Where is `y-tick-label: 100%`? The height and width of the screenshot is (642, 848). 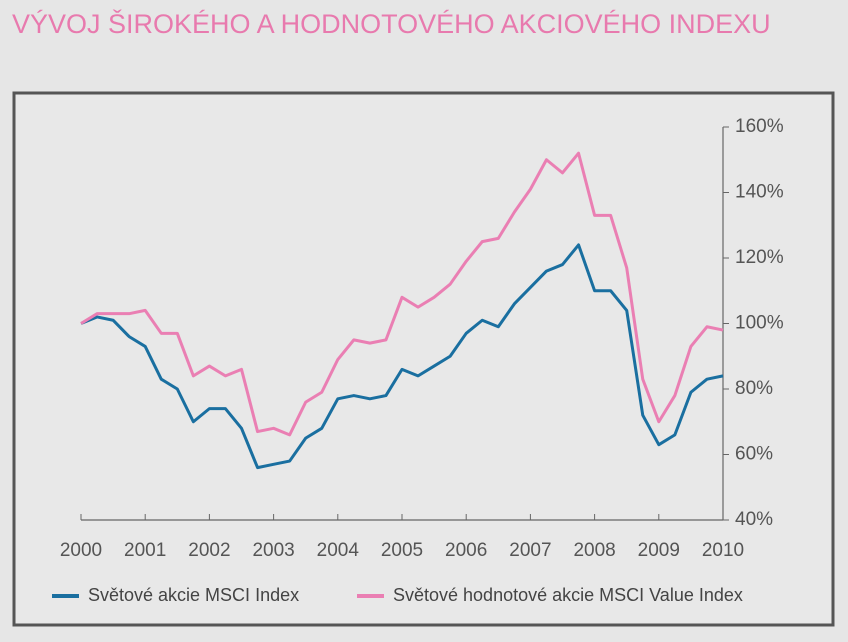
y-tick-label: 100% is located at coordinates (759, 323).